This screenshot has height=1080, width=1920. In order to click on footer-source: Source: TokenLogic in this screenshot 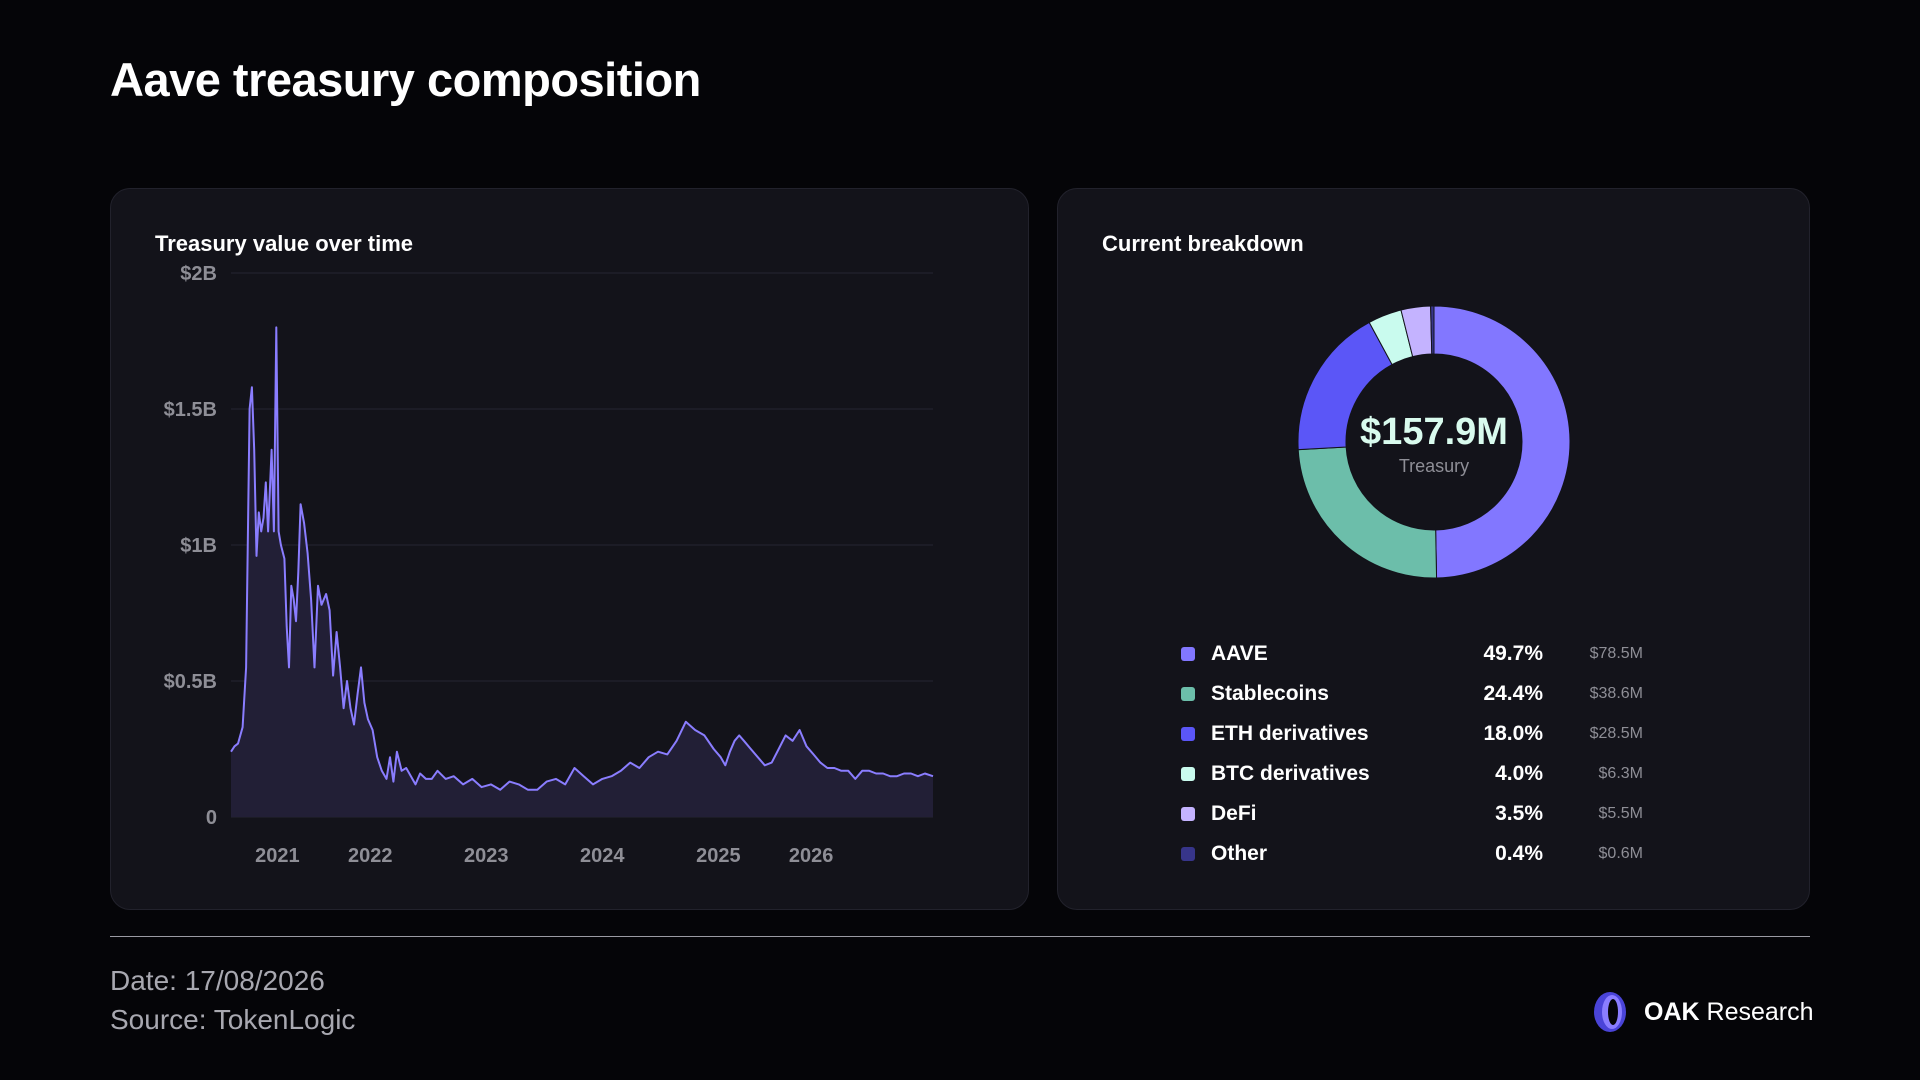, I will do `click(233, 1019)`.